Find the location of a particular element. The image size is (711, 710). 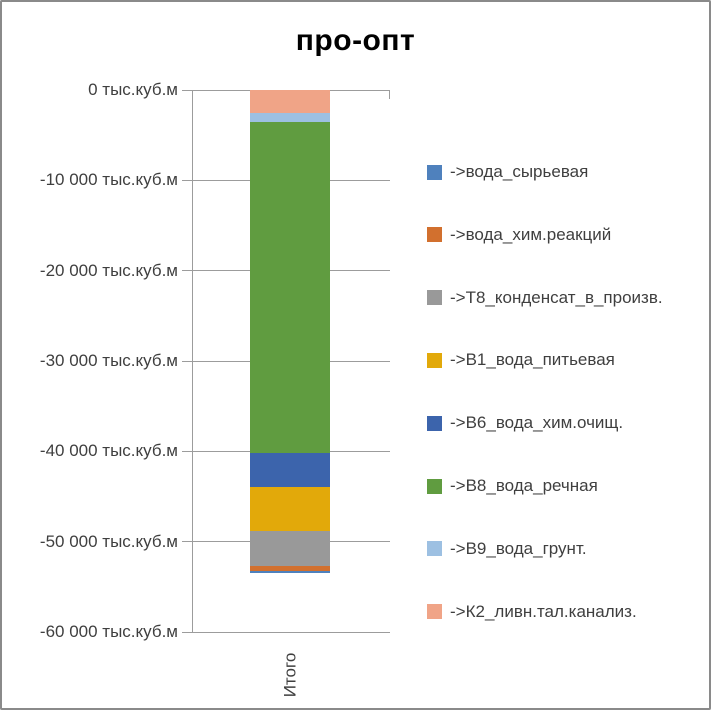

x-category-label: Итого is located at coordinates (289, 675).